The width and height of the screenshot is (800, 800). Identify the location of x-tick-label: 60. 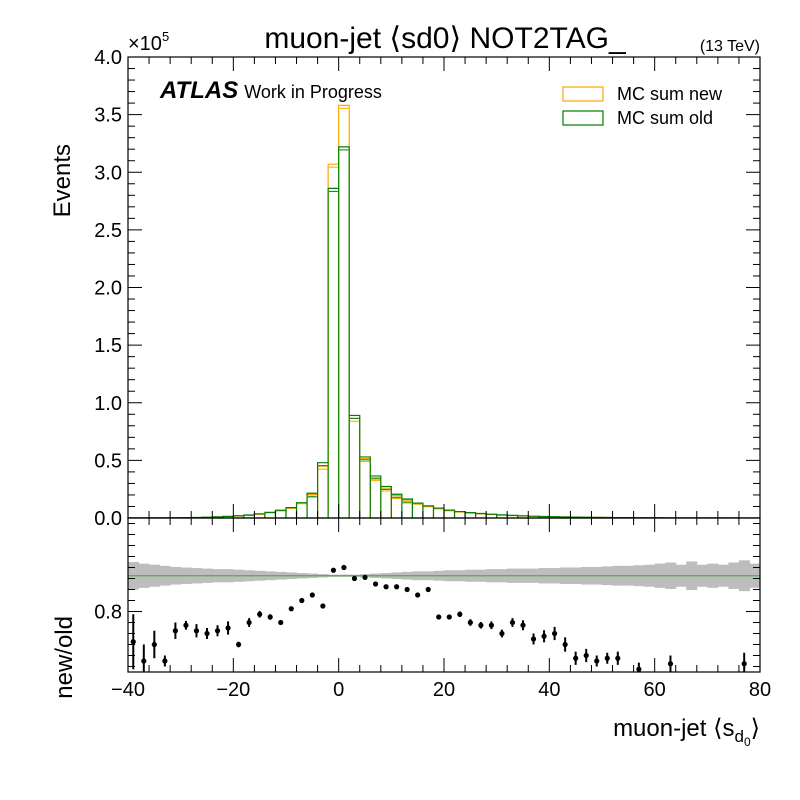
(655, 690).